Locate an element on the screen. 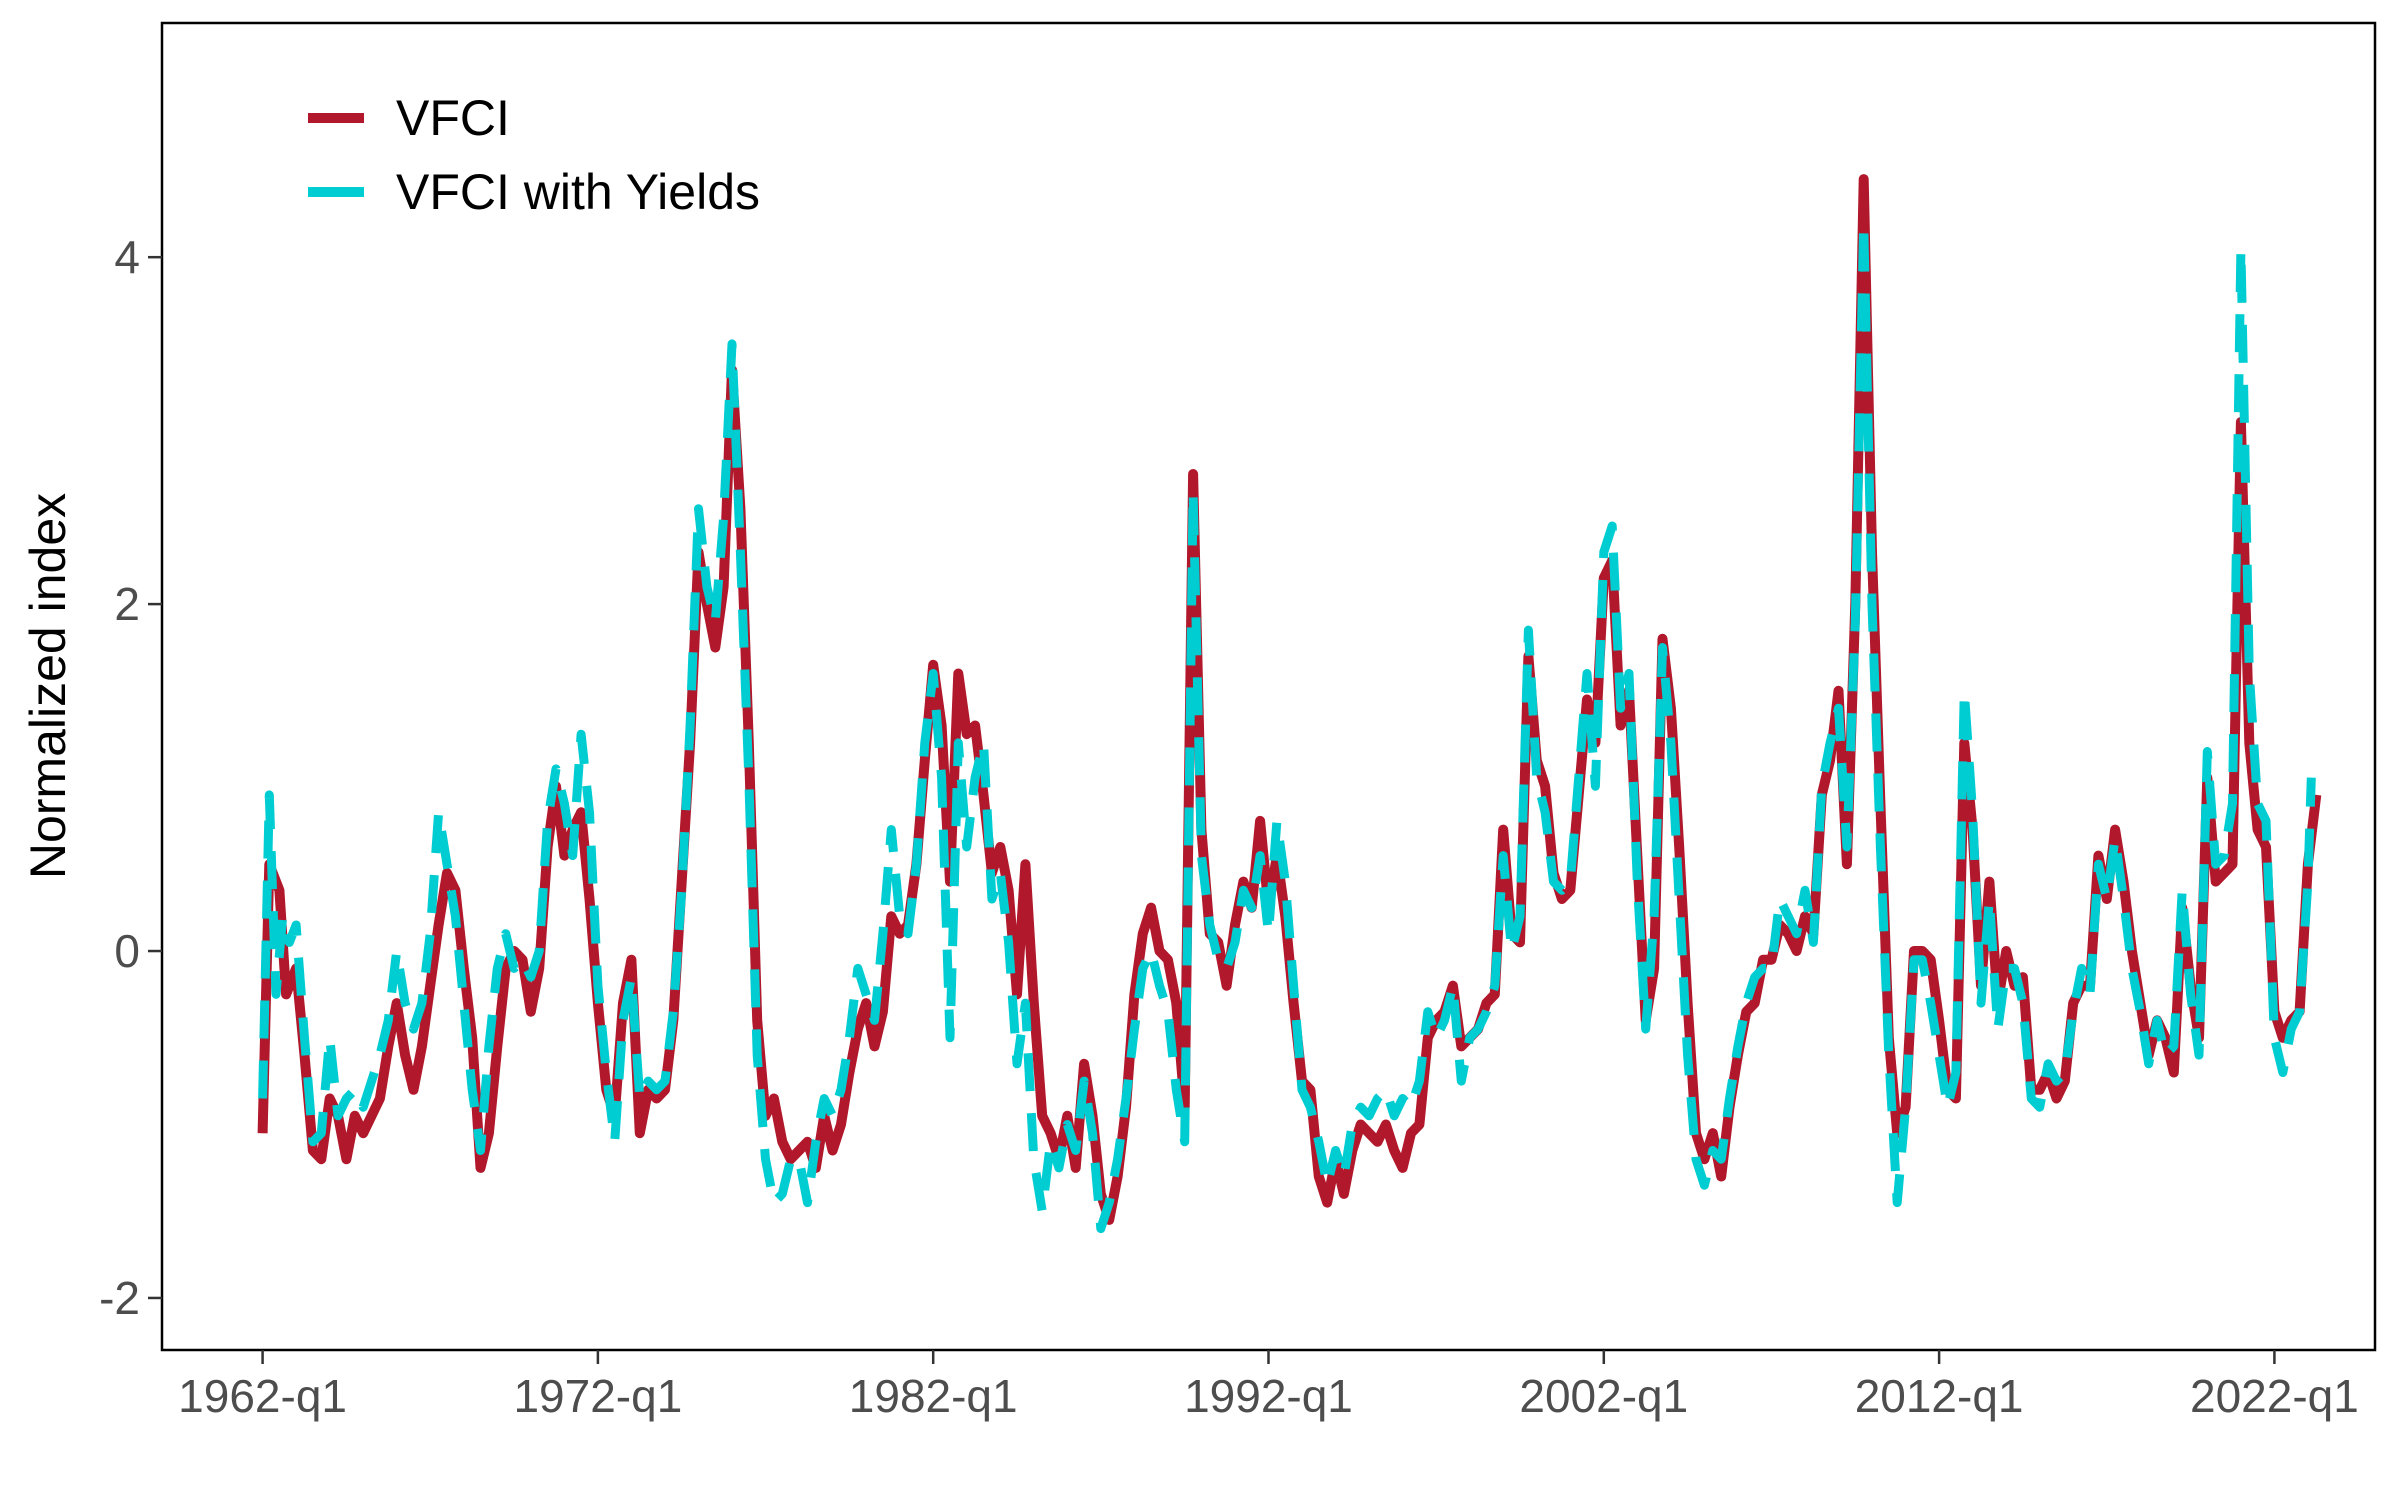 Image resolution: width=2400 pixels, height=1500 pixels. x-tick-label: 2002-q1 is located at coordinates (1603, 1396).